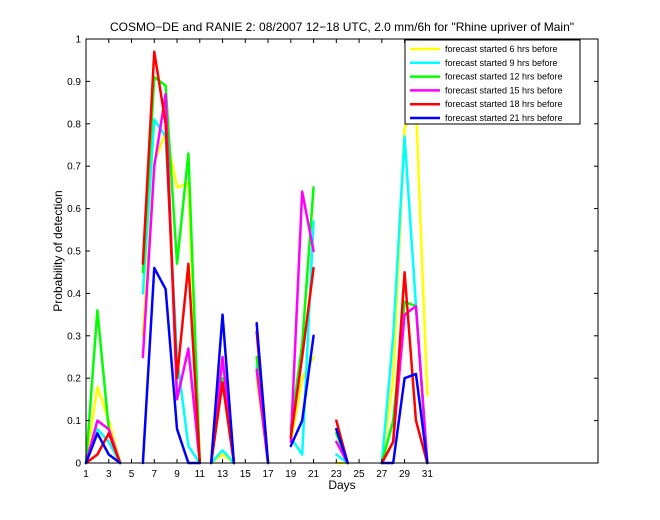 This screenshot has height=520, width=660. Describe the element at coordinates (405, 474) in the screenshot. I see `x-tick-label: 29` at that location.